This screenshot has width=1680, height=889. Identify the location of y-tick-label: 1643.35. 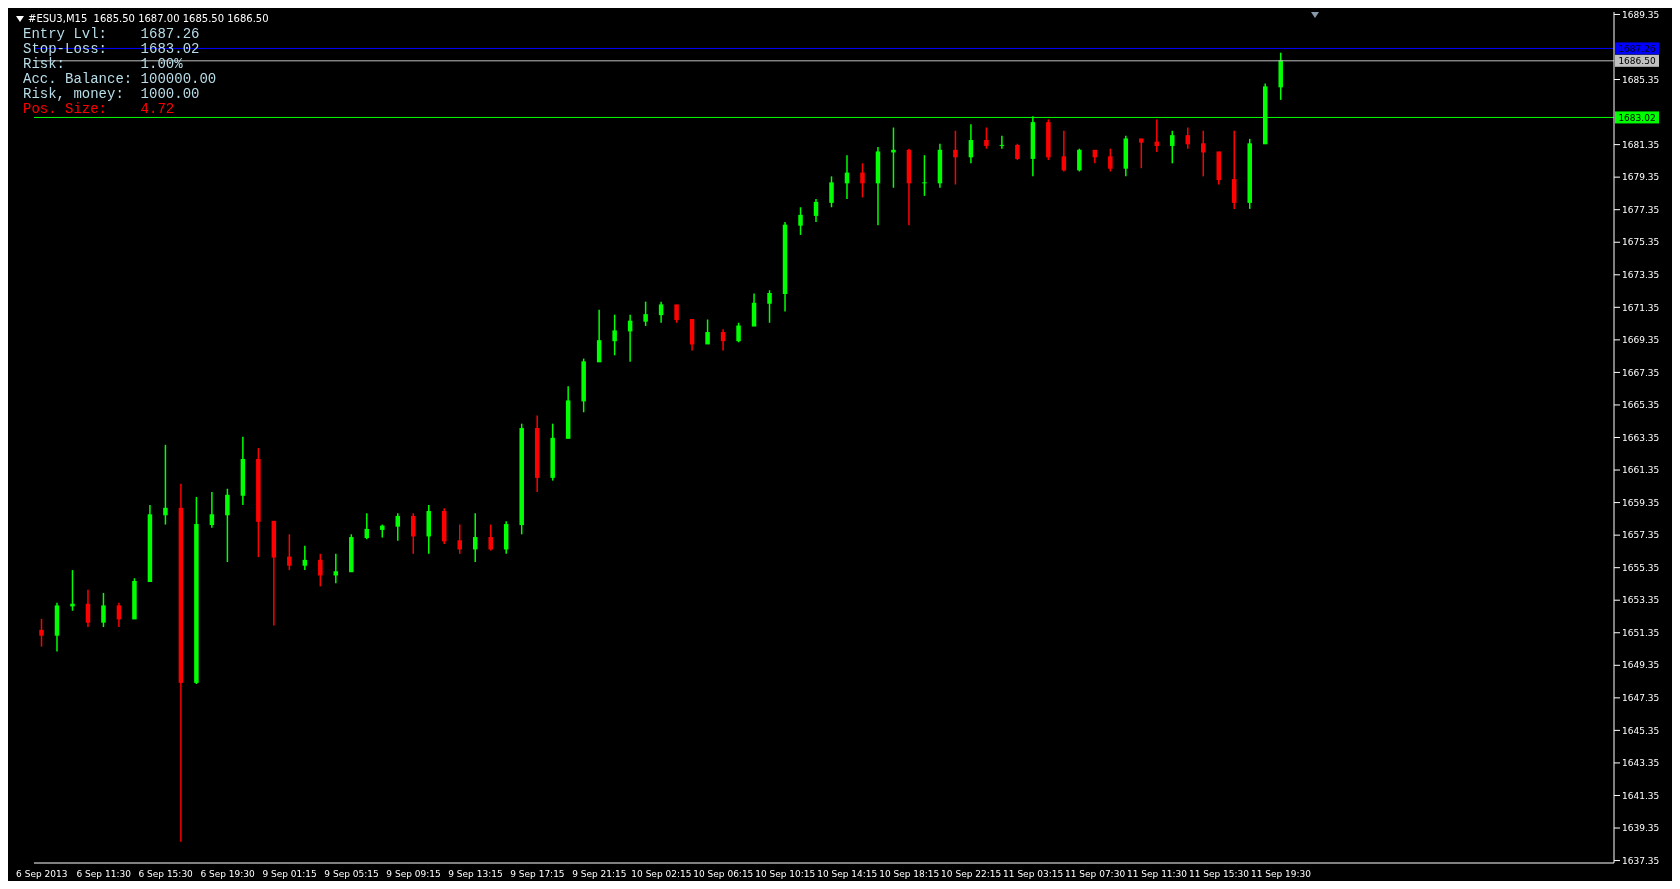
(1641, 763).